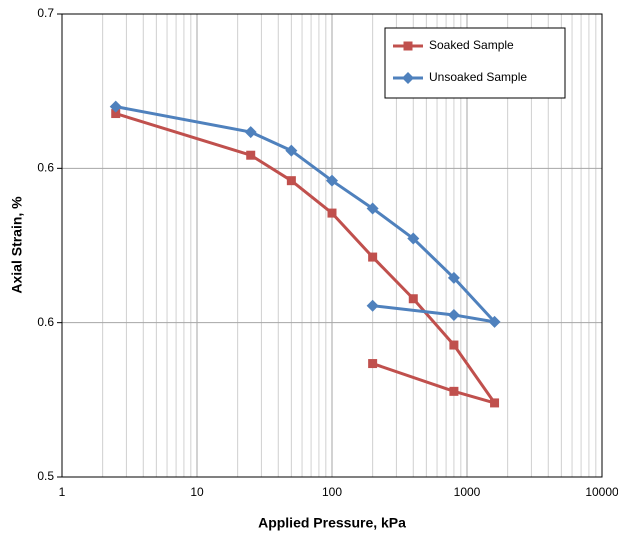 The image size is (618, 539). I want to click on x-axis-label: Applied Pressure, kPa, so click(332, 523).